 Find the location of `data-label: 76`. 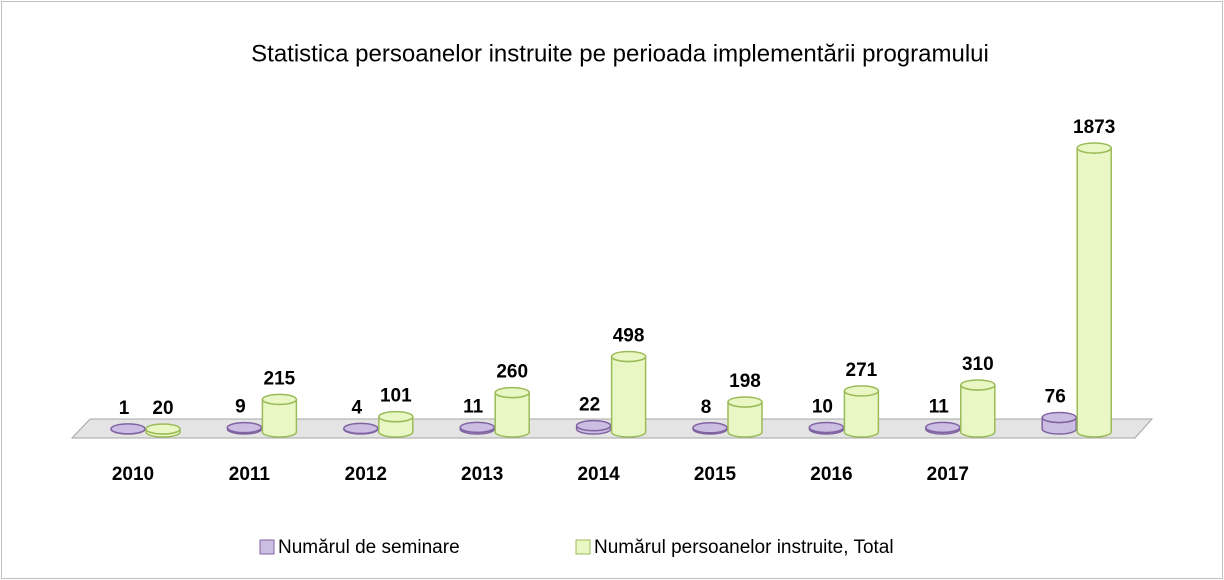

data-label: 76 is located at coordinates (1055, 396).